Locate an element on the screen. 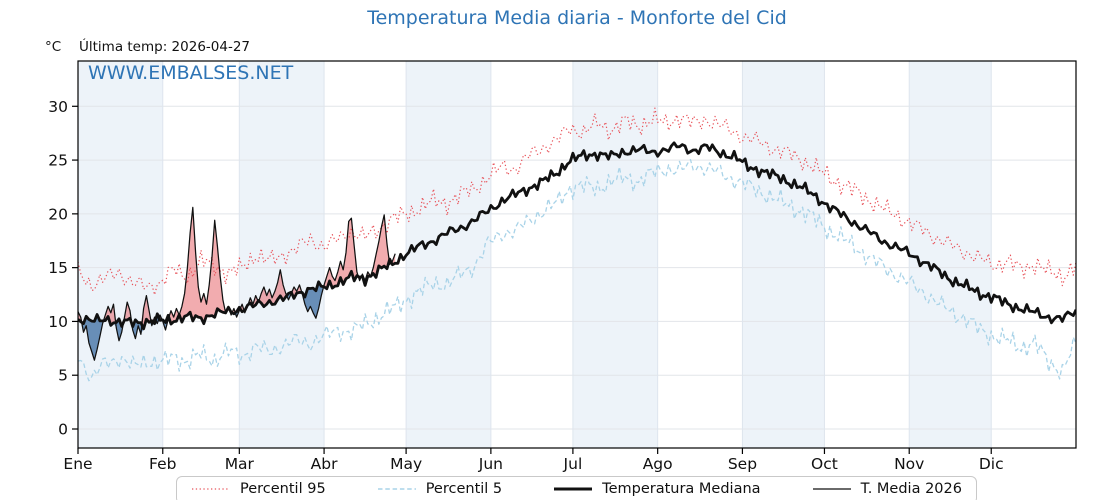  legend-label: Percentil 5 is located at coordinates (464, 489).